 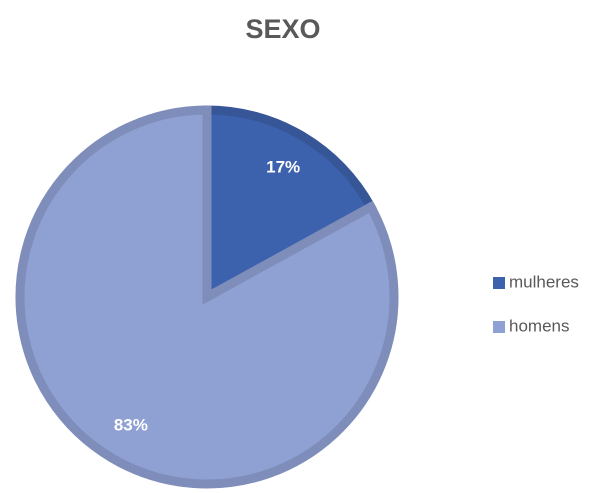 What do you see at coordinates (539, 325) in the screenshot?
I see `legend-label: homens` at bounding box center [539, 325].